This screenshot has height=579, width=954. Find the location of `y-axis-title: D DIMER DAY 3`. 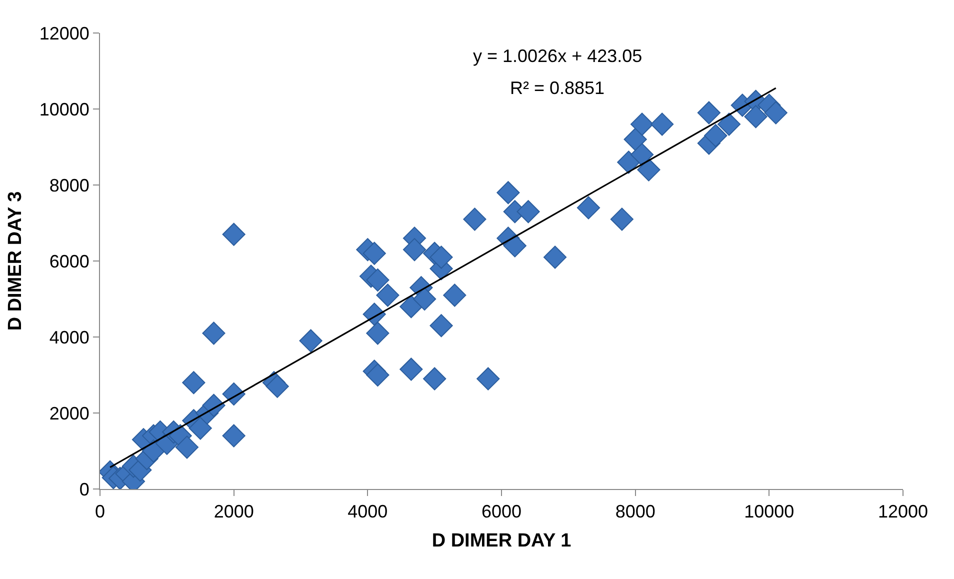

y-axis-title: D DIMER DAY 3 is located at coordinates (15, 261).